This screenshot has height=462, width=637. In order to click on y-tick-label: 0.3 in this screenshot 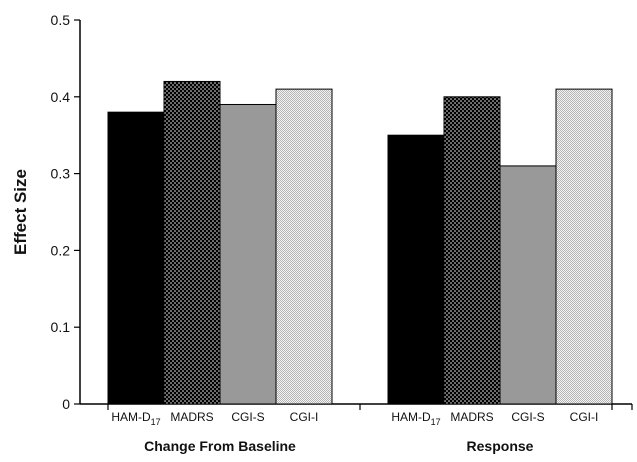, I will do `click(61, 174)`.